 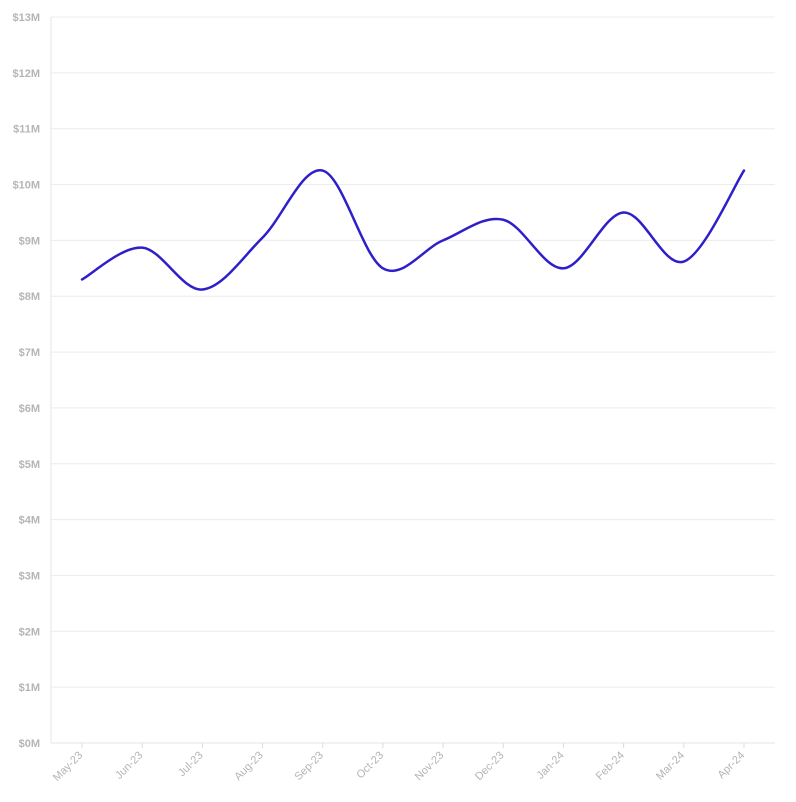 What do you see at coordinates (29, 241) in the screenshot?
I see `y-tick-label: $9M` at bounding box center [29, 241].